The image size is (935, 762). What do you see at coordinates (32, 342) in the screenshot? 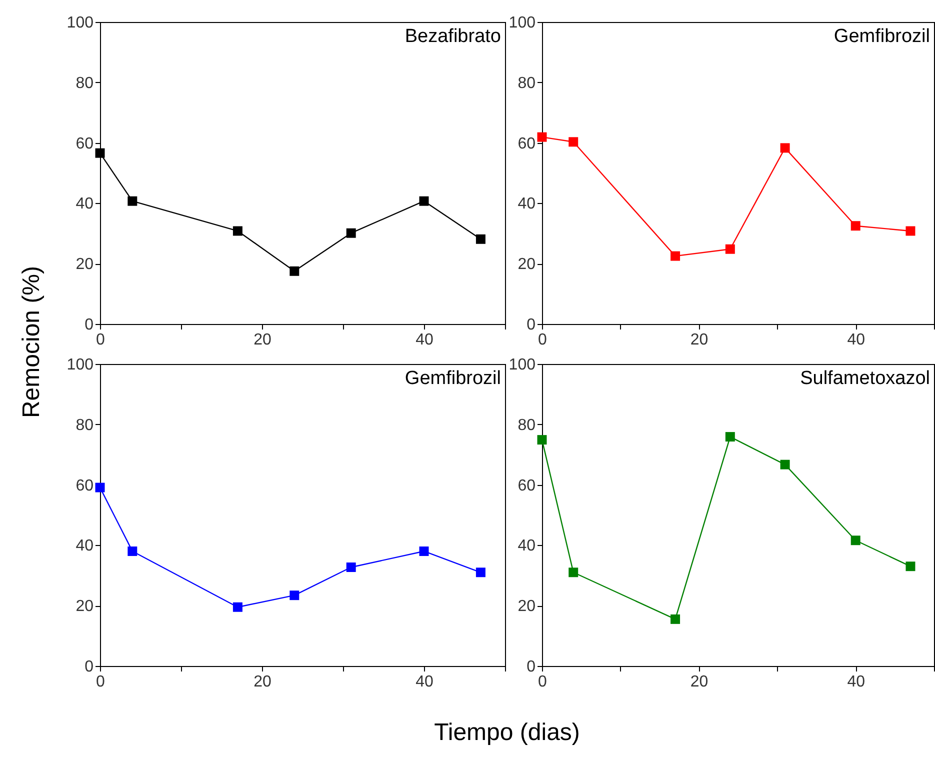
I see `y-axis-title: Remocion (%)` at bounding box center [32, 342].